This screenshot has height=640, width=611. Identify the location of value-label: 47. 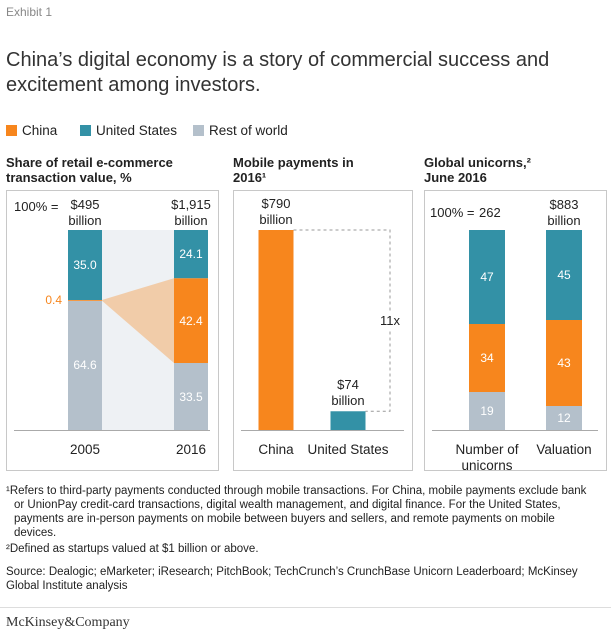
(487, 277).